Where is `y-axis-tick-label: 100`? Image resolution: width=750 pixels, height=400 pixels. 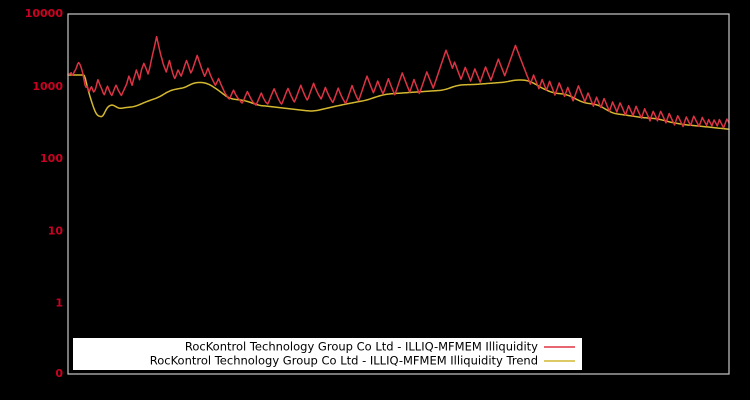
y-axis-tick-label: 100 is located at coordinates (51, 158).